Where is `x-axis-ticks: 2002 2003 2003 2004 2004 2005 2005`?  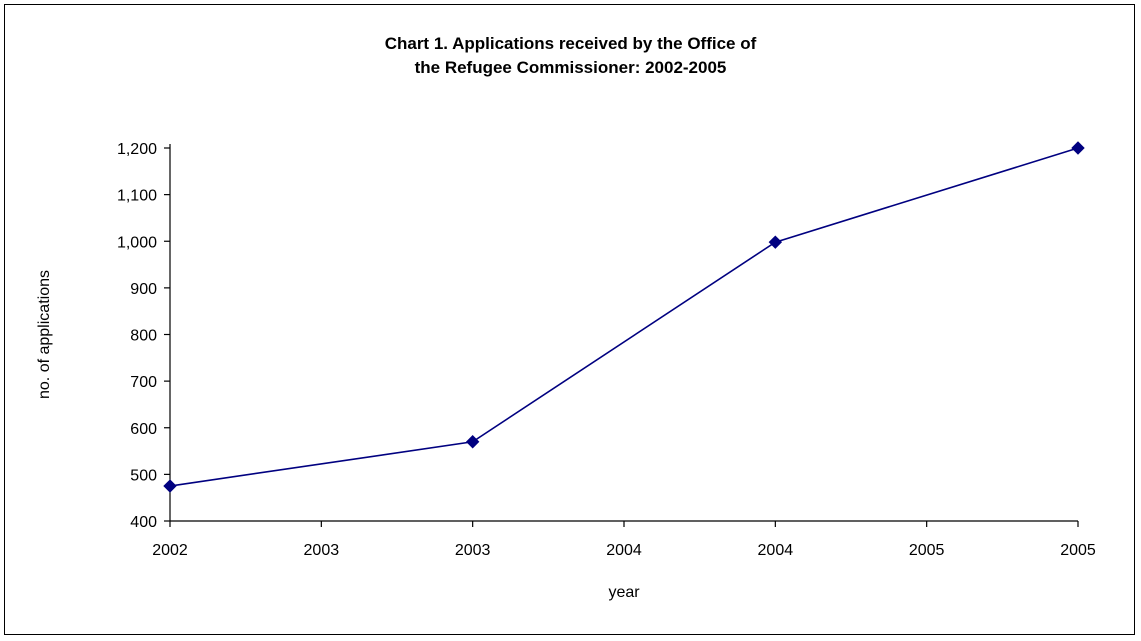 x-axis-ticks: 2002 2003 2003 2004 2004 2005 2005 is located at coordinates (624, 540).